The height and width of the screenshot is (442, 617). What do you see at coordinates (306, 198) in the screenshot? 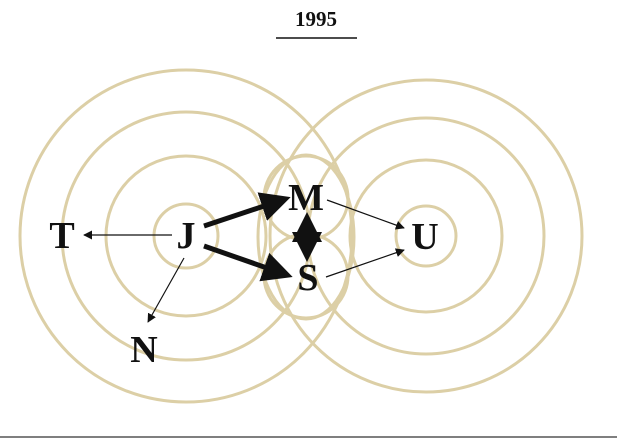
I see `node-label: M` at bounding box center [306, 198].